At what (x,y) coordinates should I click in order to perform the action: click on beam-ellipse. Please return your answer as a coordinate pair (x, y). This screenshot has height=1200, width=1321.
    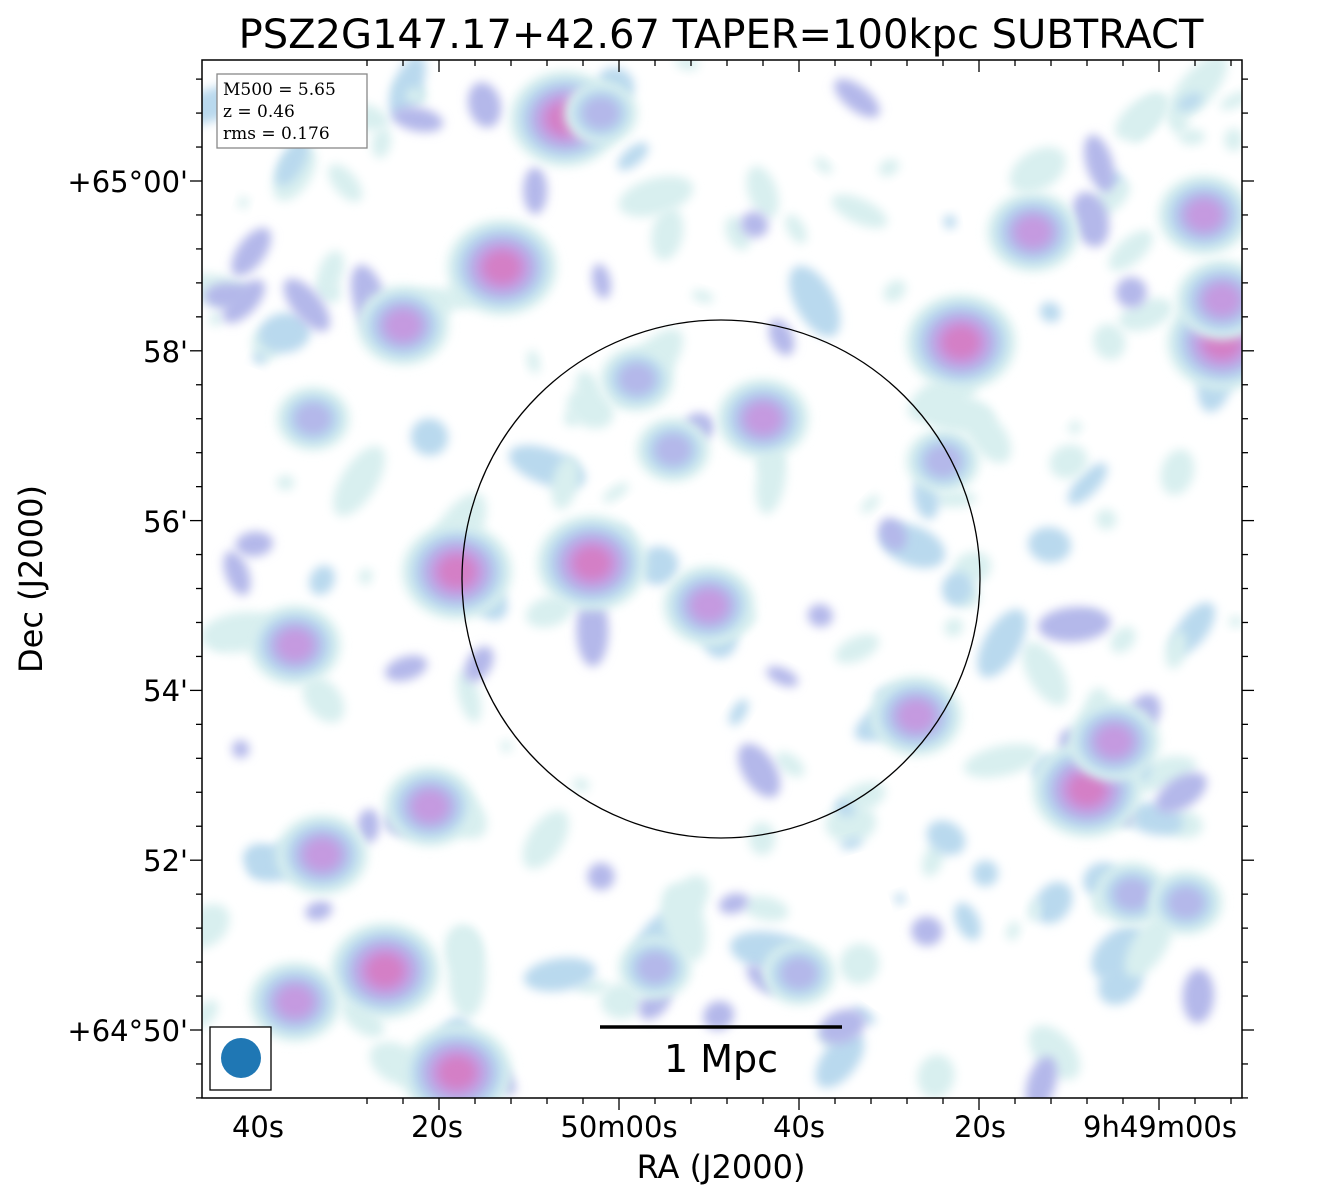
    Looking at the image, I should click on (241, 1058).